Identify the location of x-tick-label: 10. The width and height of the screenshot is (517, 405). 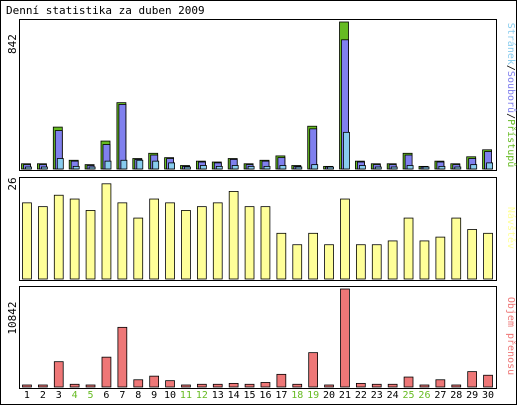
(170, 395).